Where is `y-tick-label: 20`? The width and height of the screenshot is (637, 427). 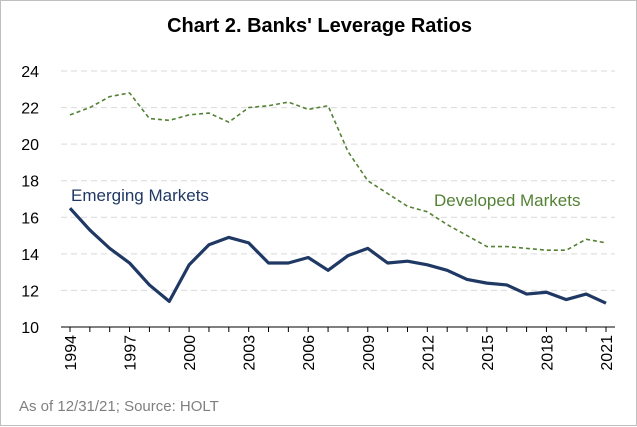 y-tick-label: 20 is located at coordinates (30, 145).